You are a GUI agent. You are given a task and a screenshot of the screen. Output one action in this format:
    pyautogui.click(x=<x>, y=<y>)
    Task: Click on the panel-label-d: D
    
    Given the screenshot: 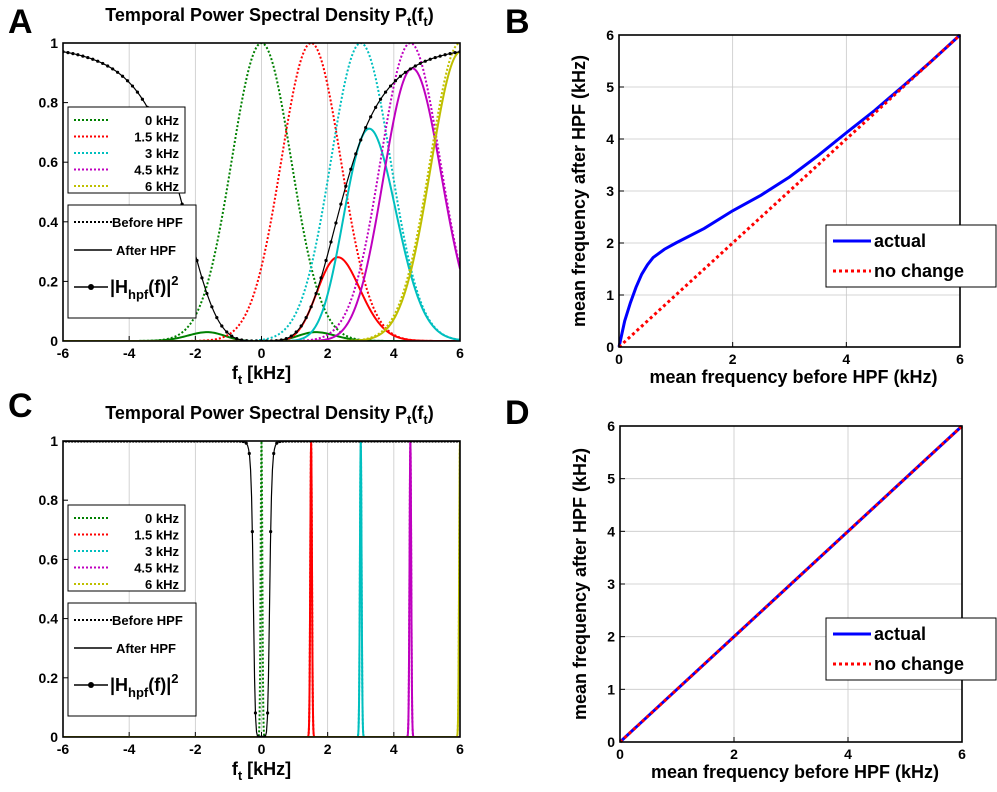 What is the action you would take?
    pyautogui.click(x=517, y=413)
    